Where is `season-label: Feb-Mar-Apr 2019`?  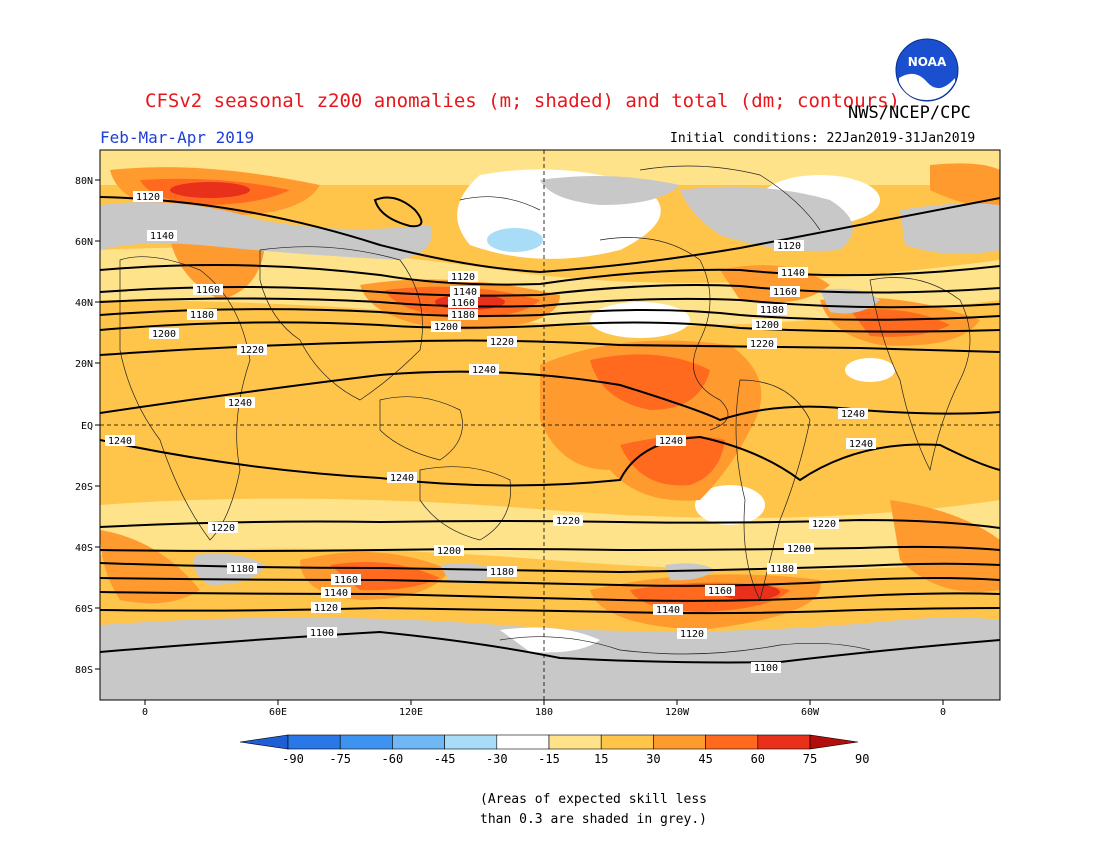 season-label: Feb-Mar-Apr 2019 is located at coordinates (177, 137).